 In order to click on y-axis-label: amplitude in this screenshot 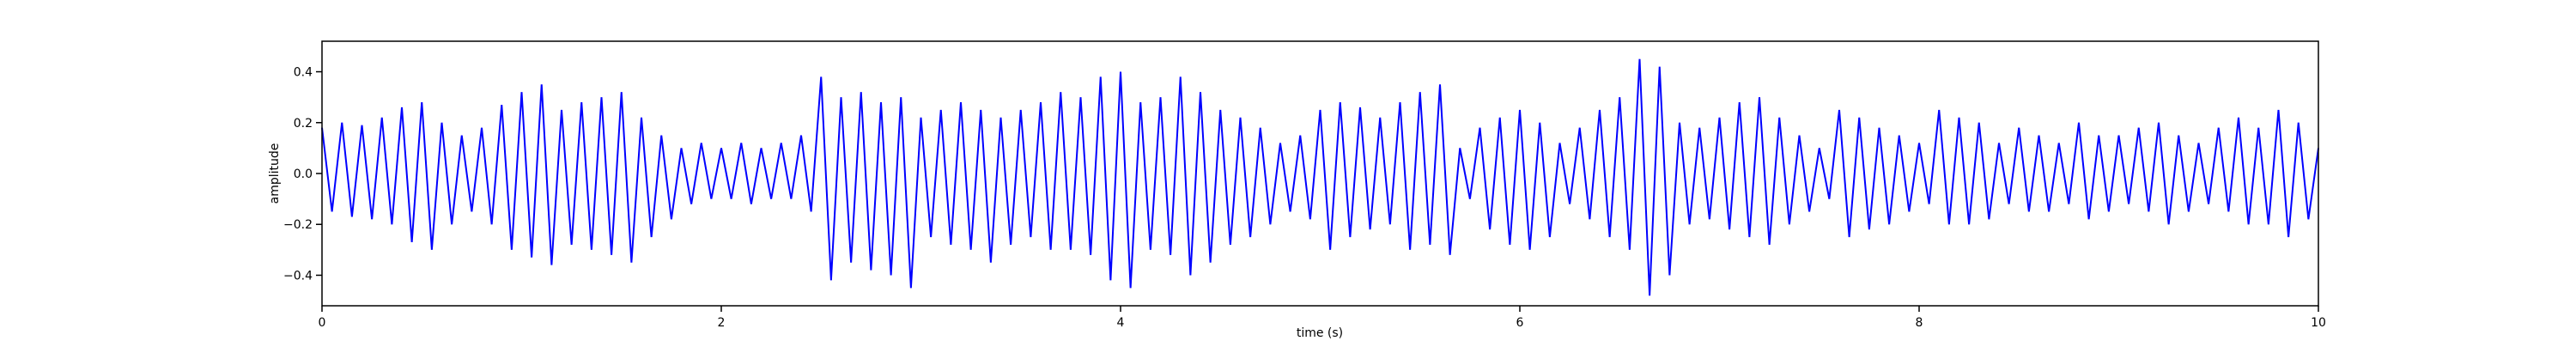, I will do `click(275, 173)`.